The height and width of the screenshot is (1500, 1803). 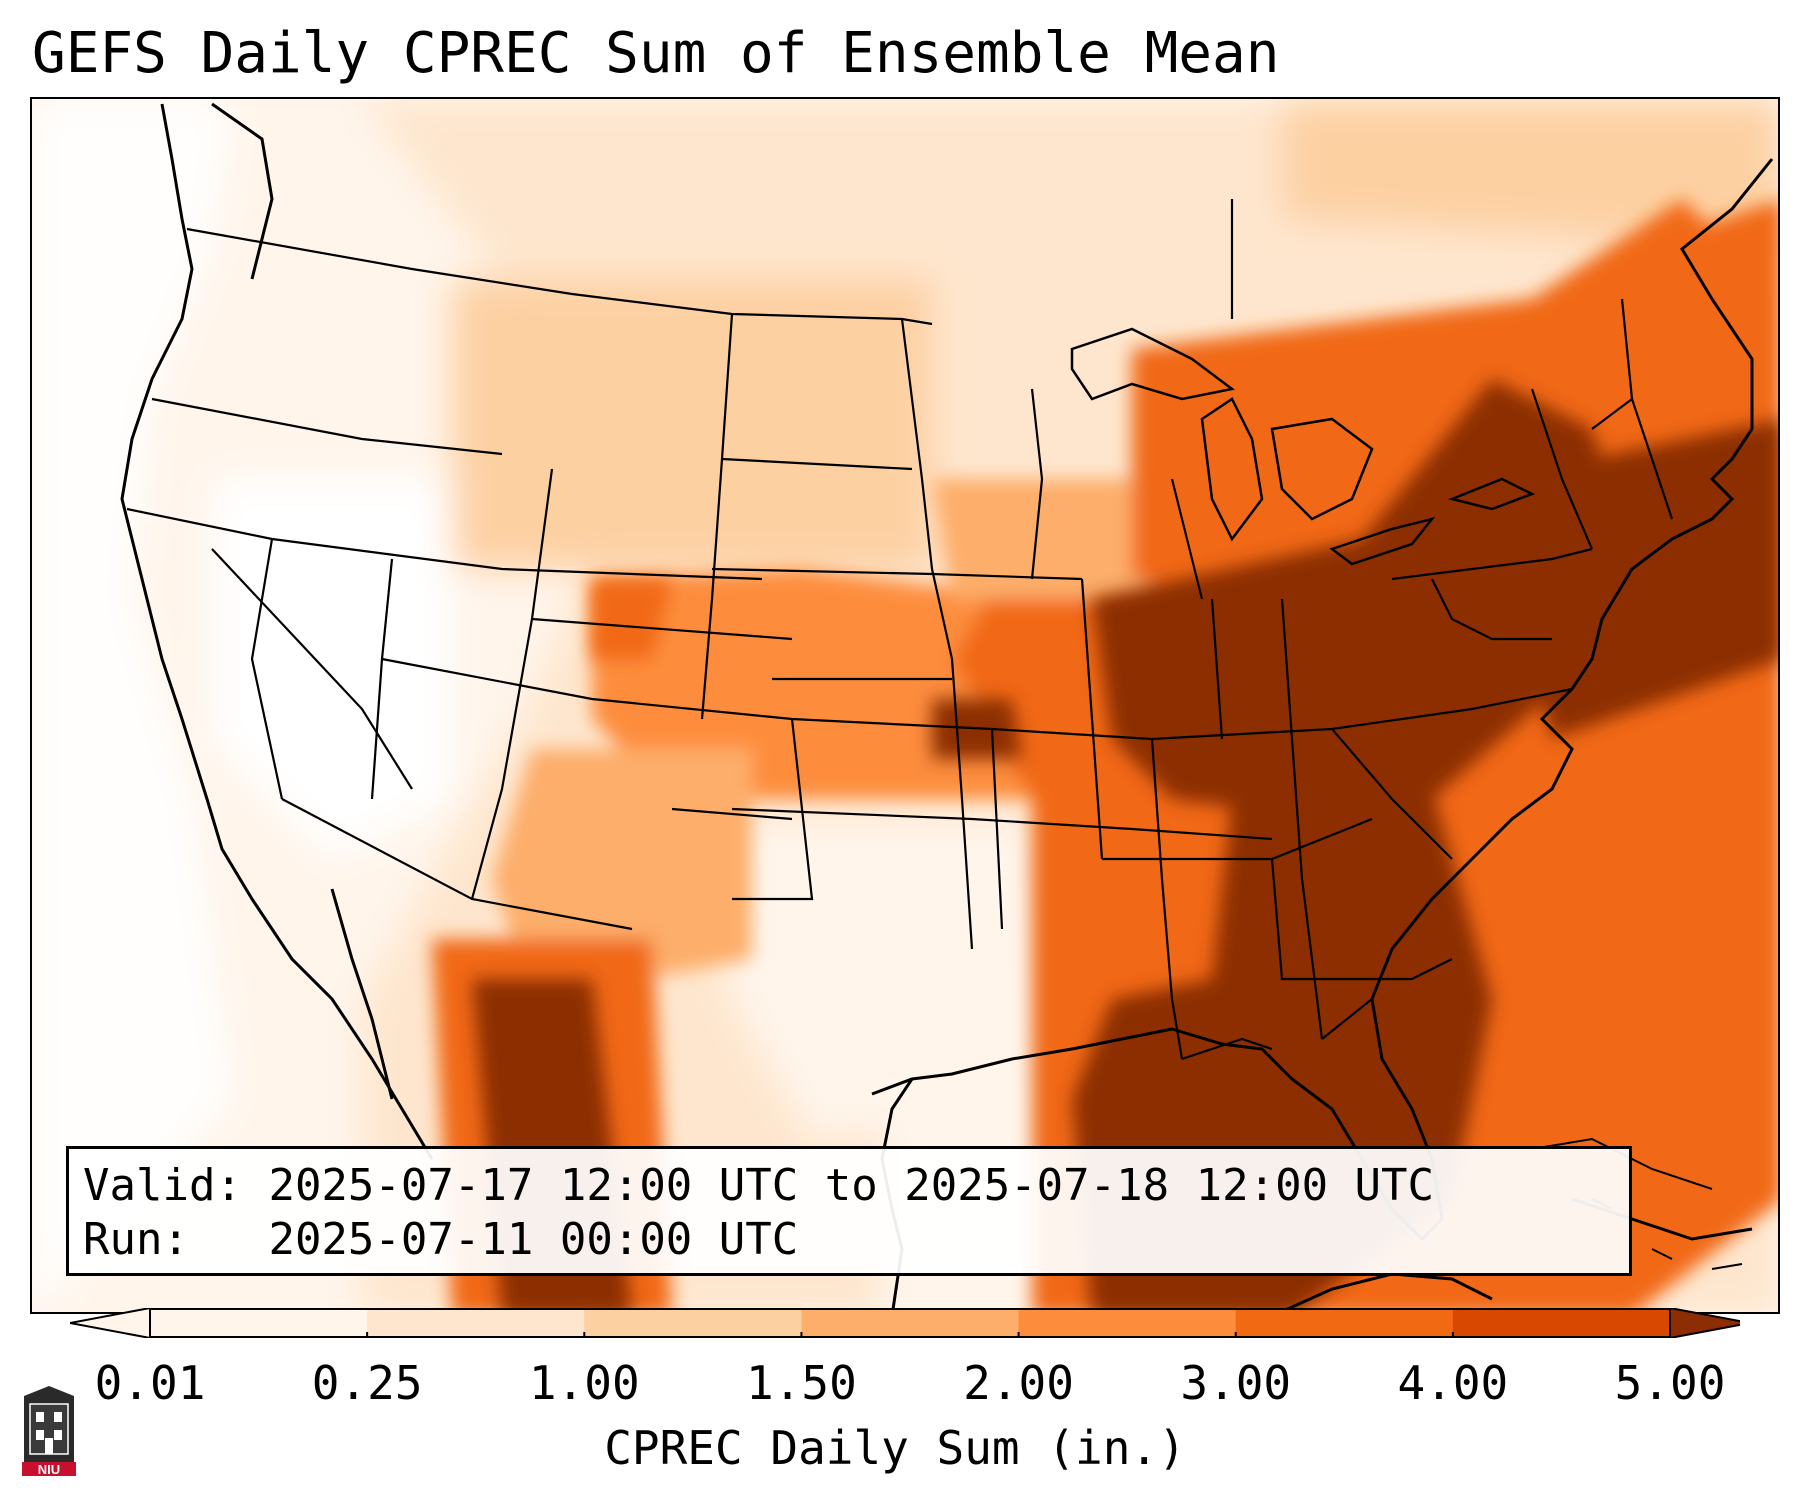 What do you see at coordinates (150, 1383) in the screenshot?
I see `colorbar-tick-label: 0.01` at bounding box center [150, 1383].